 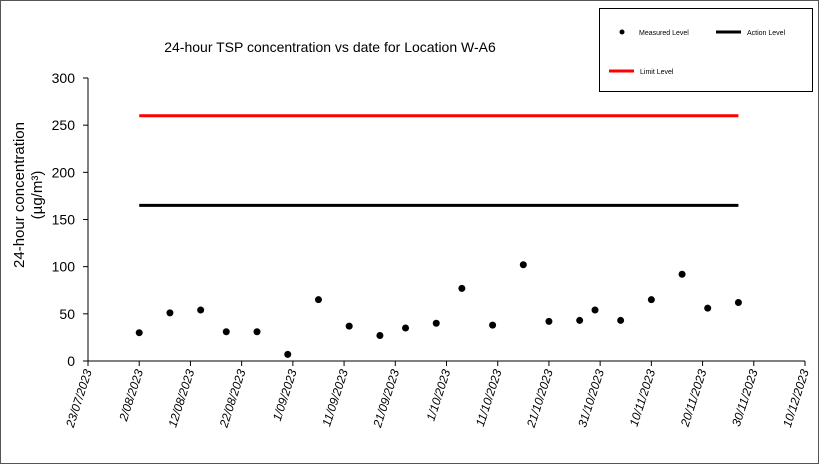 I want to click on legend-box, so click(x=706, y=50).